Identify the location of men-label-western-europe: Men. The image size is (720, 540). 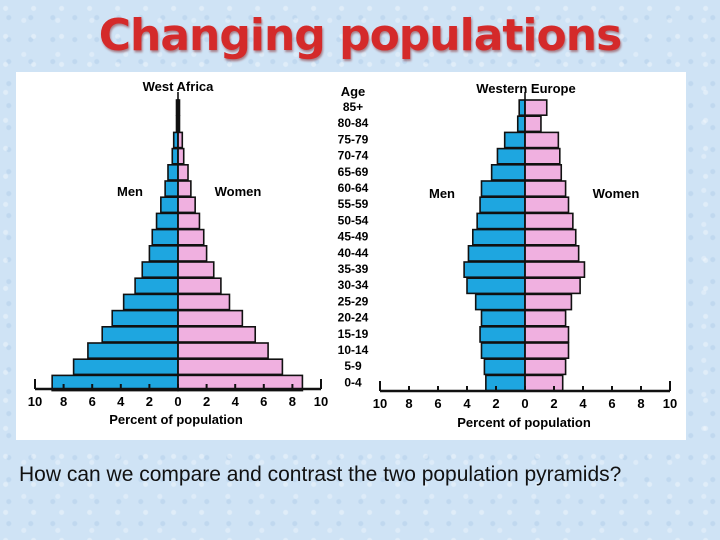
(442, 193).